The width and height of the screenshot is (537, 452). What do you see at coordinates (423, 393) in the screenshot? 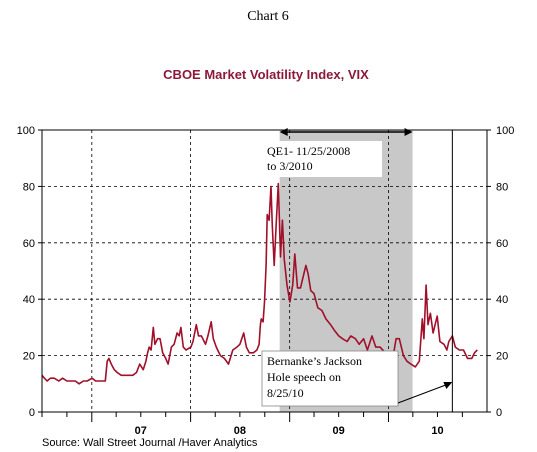
I see `jackson-hole-callout-arrow` at bounding box center [423, 393].